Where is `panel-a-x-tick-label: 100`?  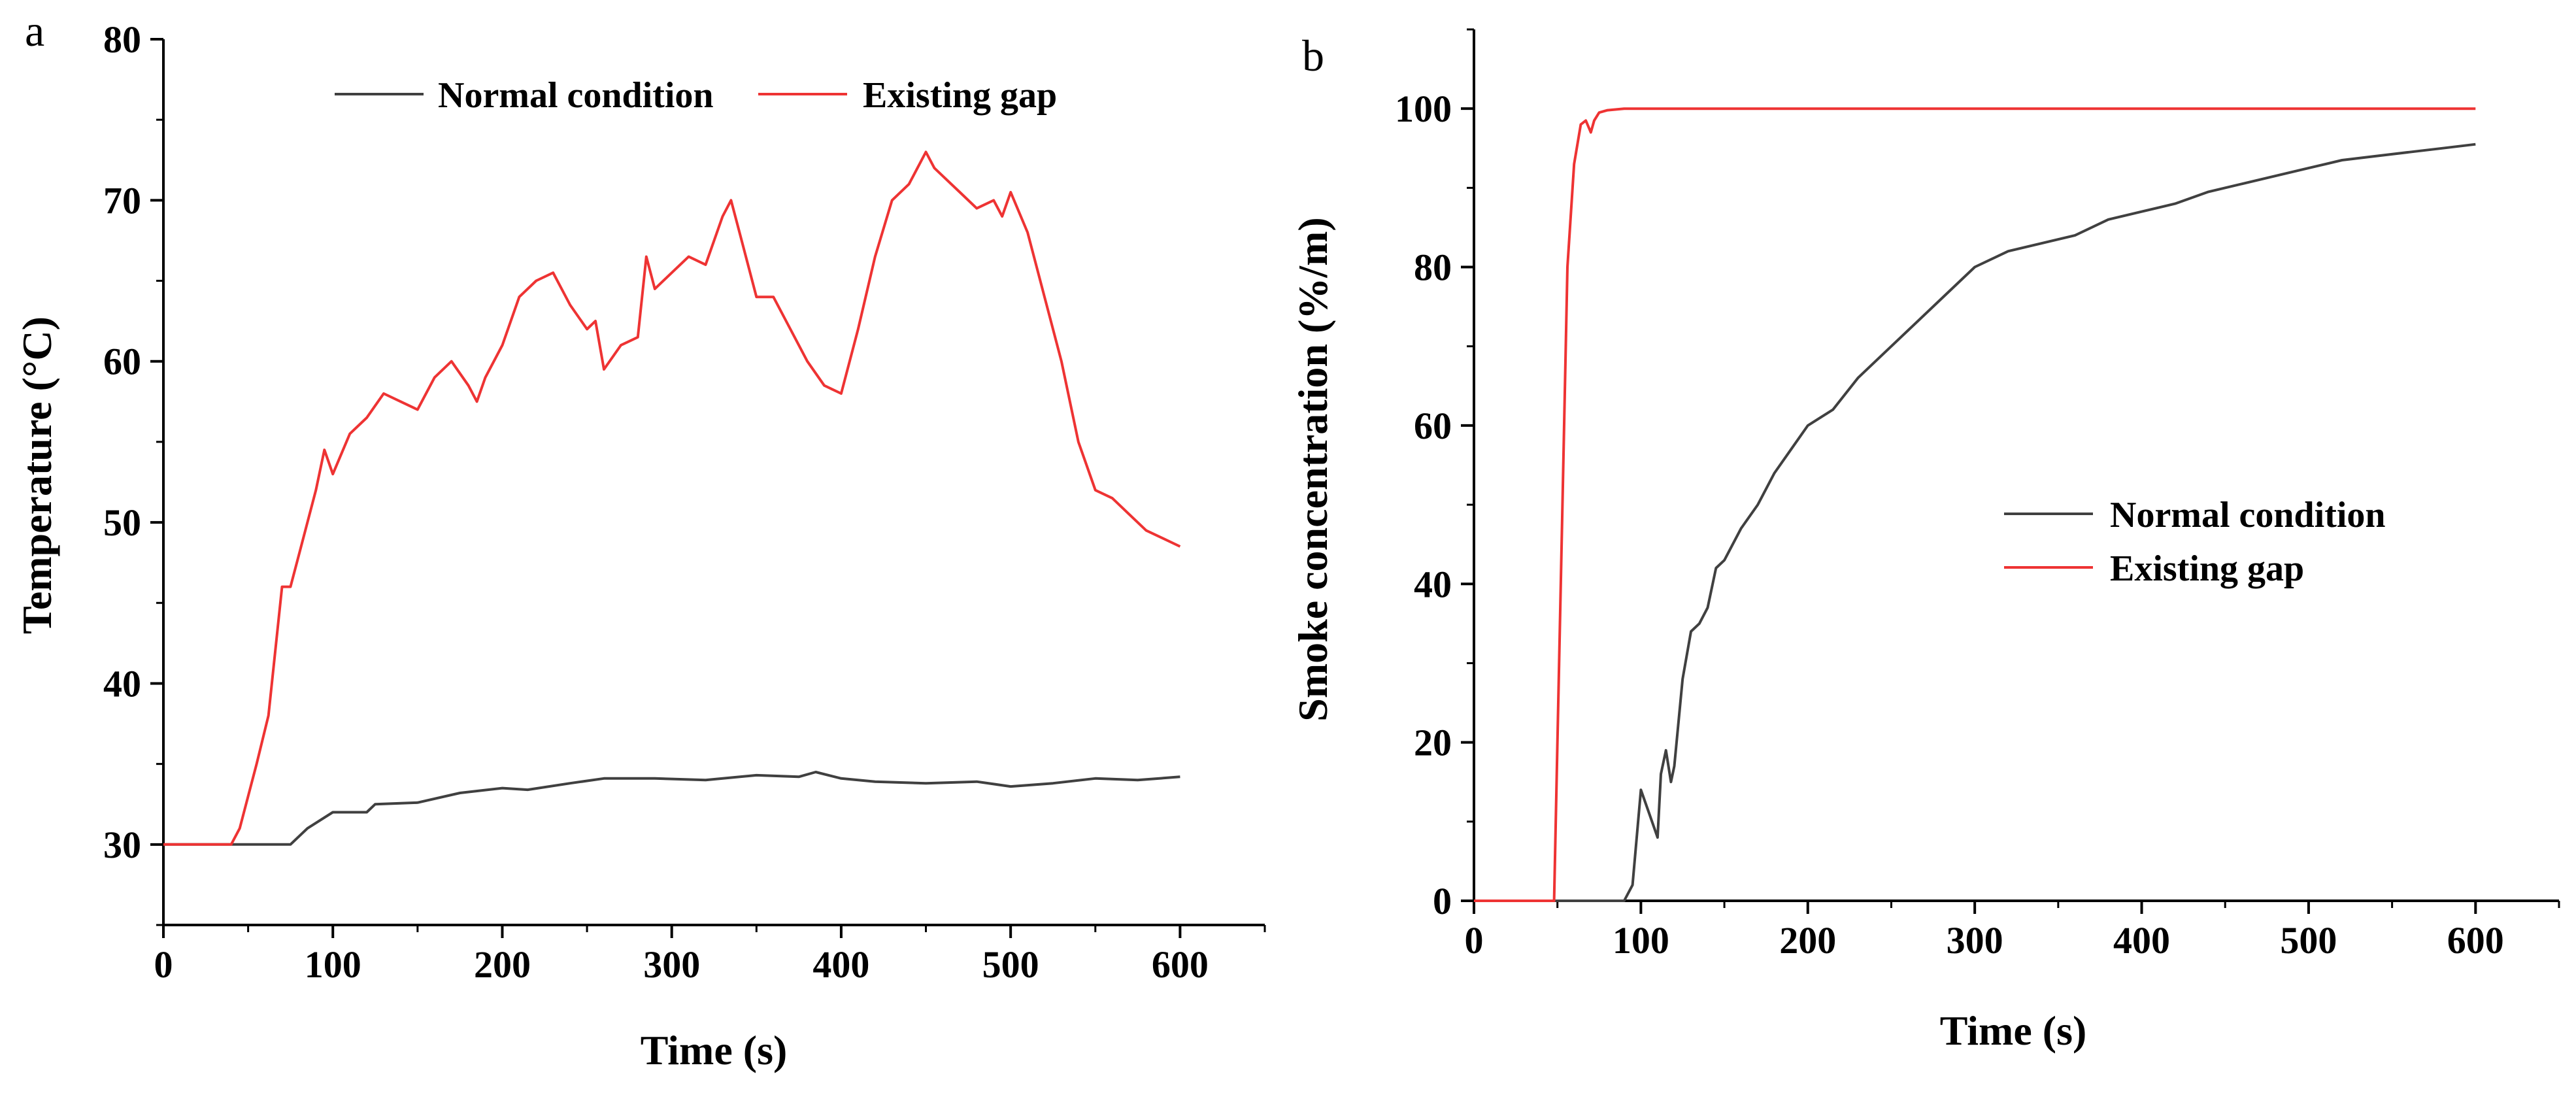
panel-a-x-tick-label: 100 is located at coordinates (333, 965).